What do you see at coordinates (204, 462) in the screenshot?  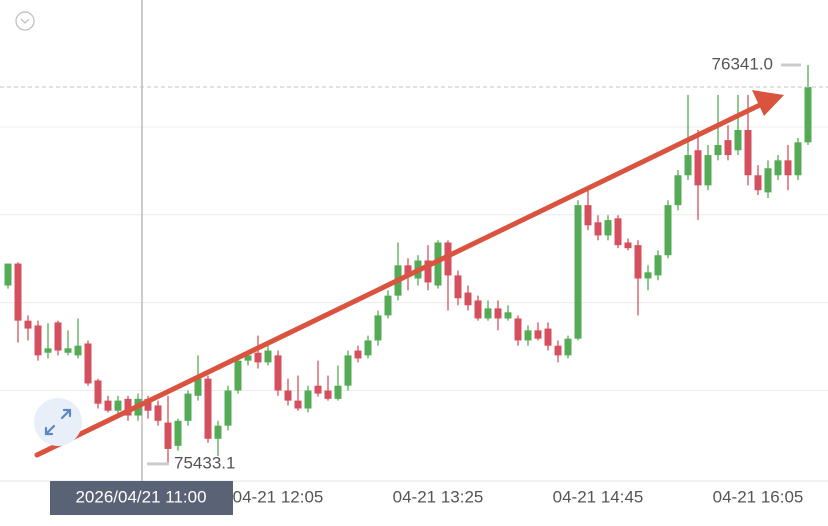 I see `low-label: 75433.1` at bounding box center [204, 462].